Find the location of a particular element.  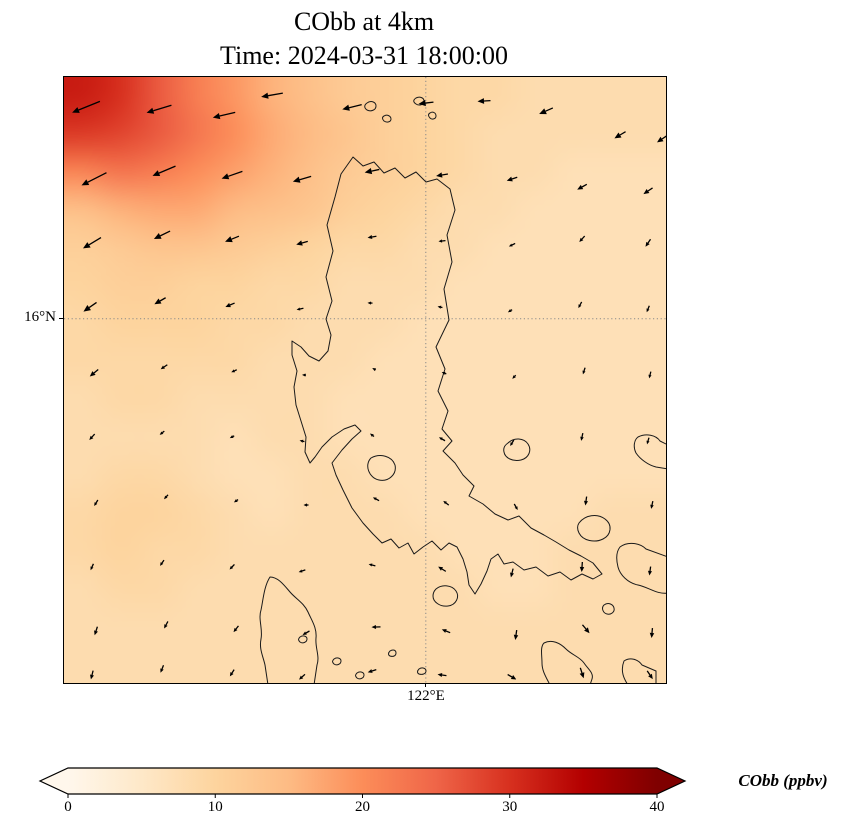

colorbar-tick-label: 20 is located at coordinates (362, 807).